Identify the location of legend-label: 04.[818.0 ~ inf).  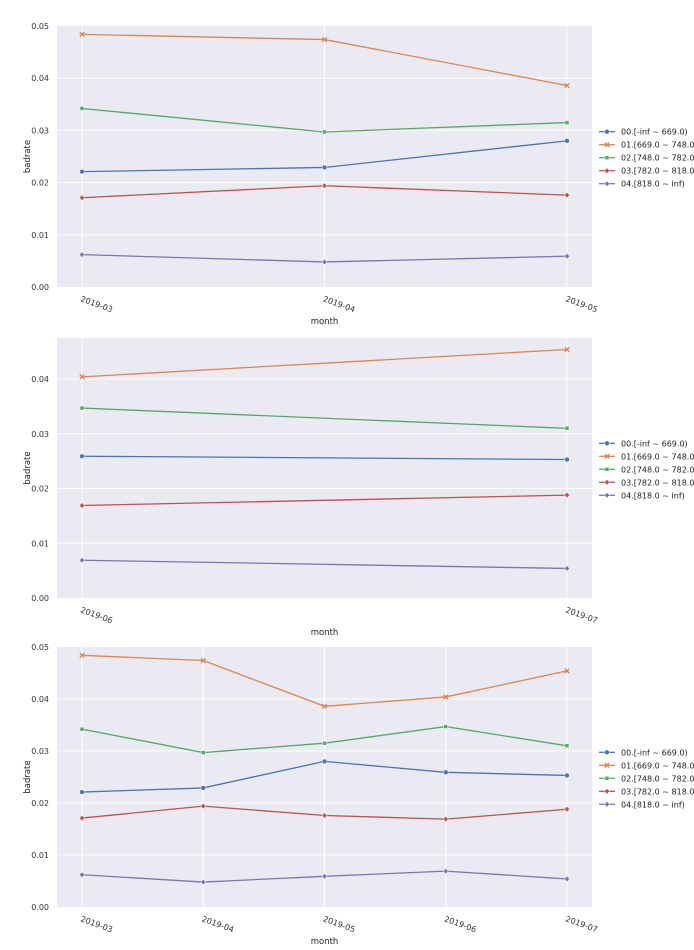
(653, 184).